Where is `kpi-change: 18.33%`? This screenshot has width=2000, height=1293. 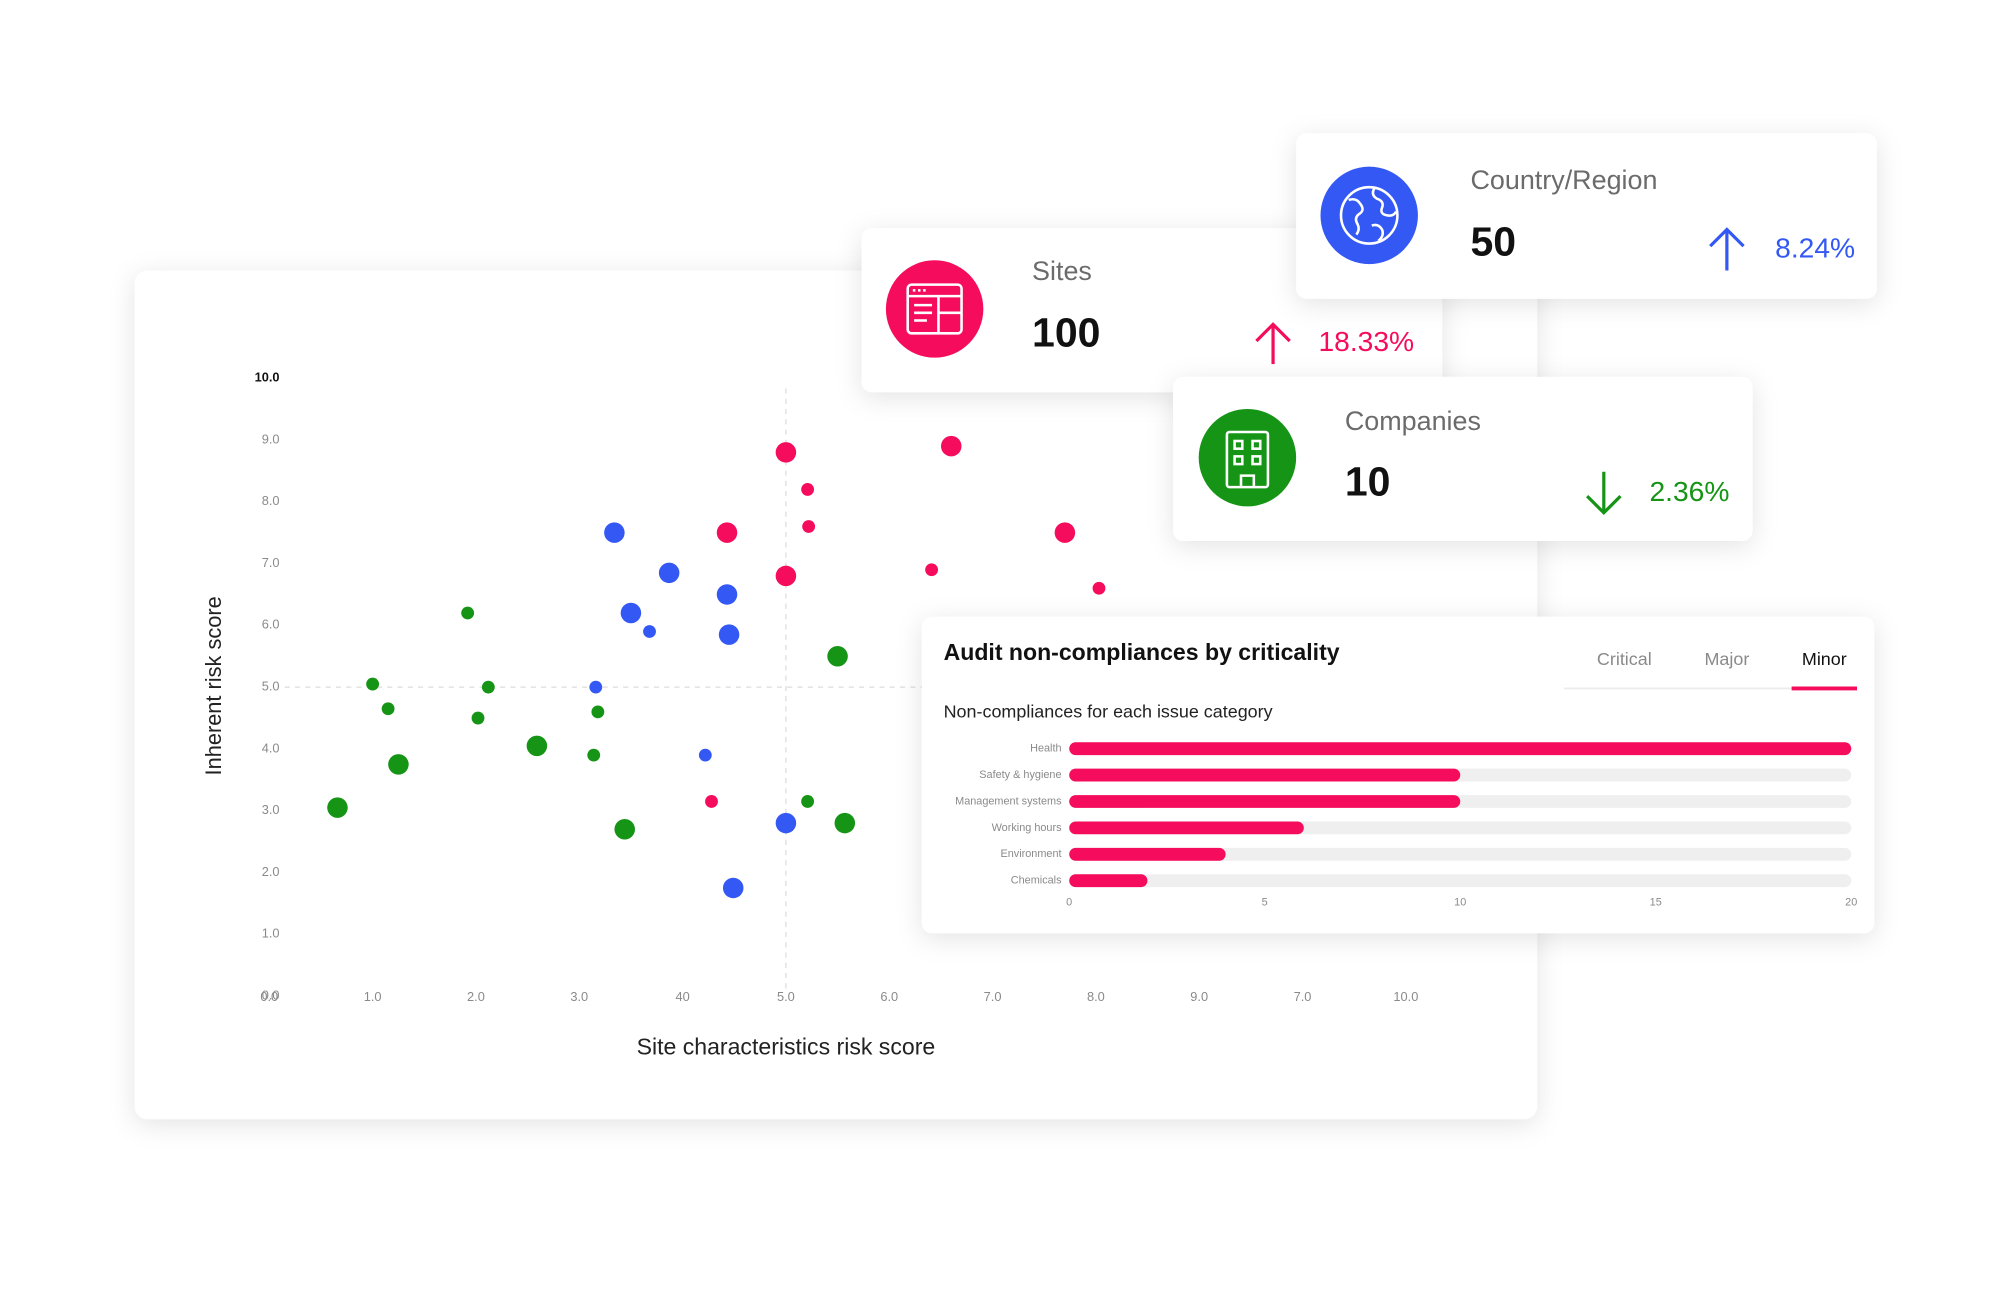
kpi-change: 18.33% is located at coordinates (1366, 341).